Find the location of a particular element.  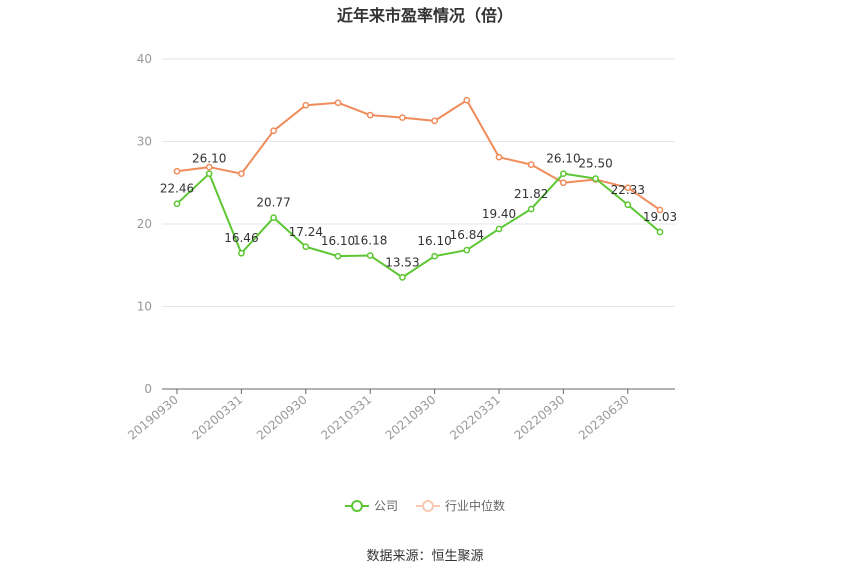

data-label: 20.77 is located at coordinates (273, 203).